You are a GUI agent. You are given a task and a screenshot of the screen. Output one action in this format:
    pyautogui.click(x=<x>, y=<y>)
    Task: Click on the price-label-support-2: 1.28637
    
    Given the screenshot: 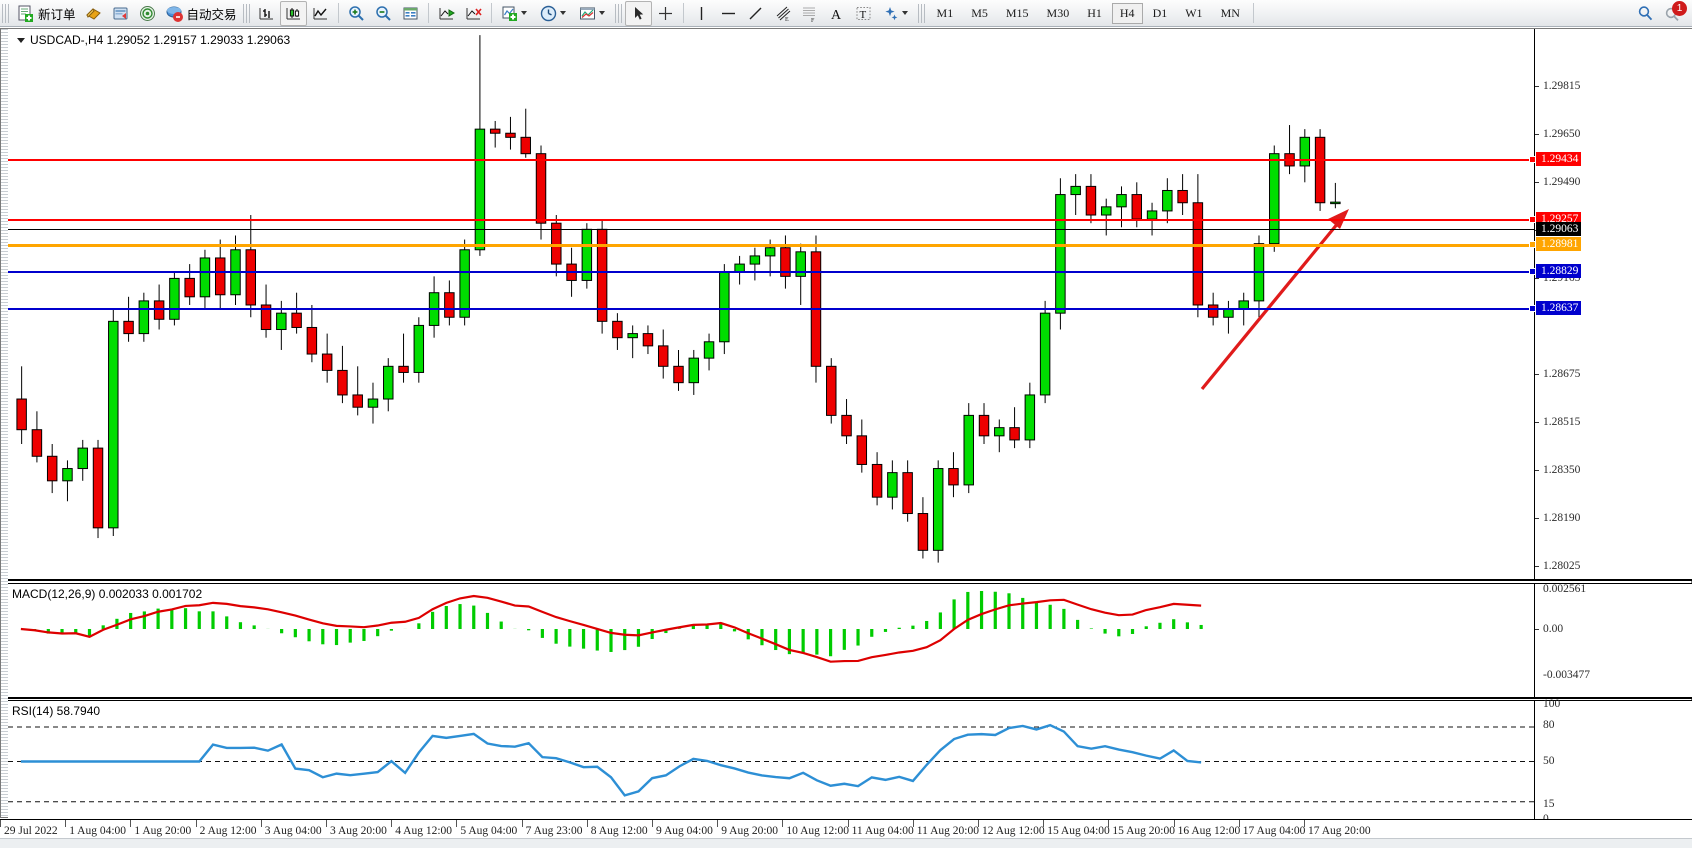 What is the action you would take?
    pyautogui.click(x=1559, y=308)
    